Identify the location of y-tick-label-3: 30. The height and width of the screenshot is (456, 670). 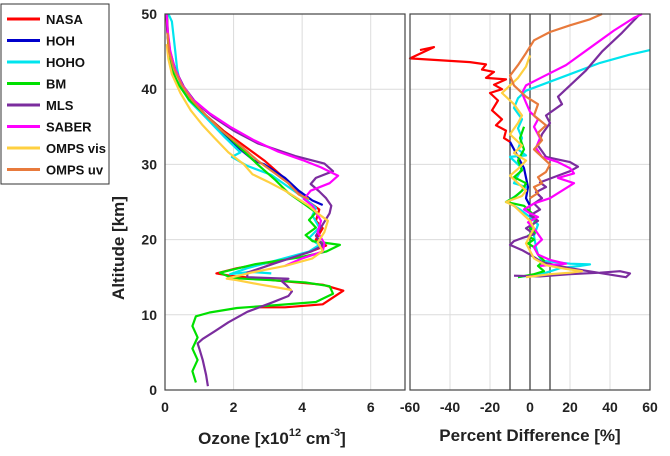
(149, 164).